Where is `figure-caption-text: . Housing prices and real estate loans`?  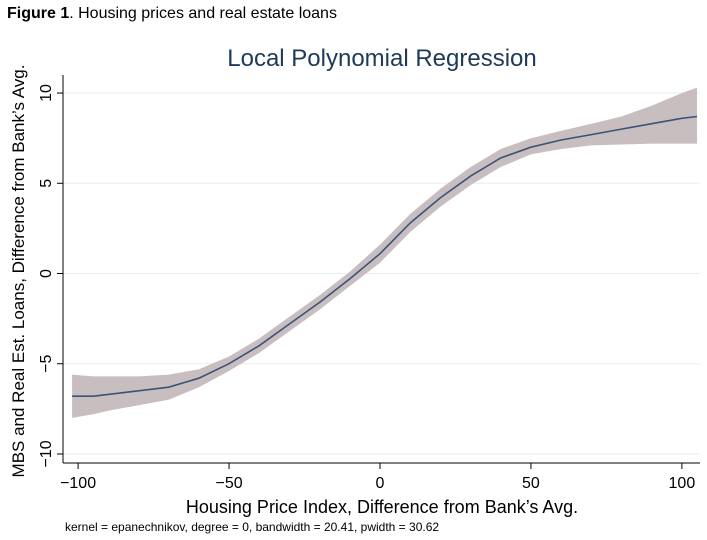
figure-caption-text: . Housing prices and real estate loans is located at coordinates (203, 13).